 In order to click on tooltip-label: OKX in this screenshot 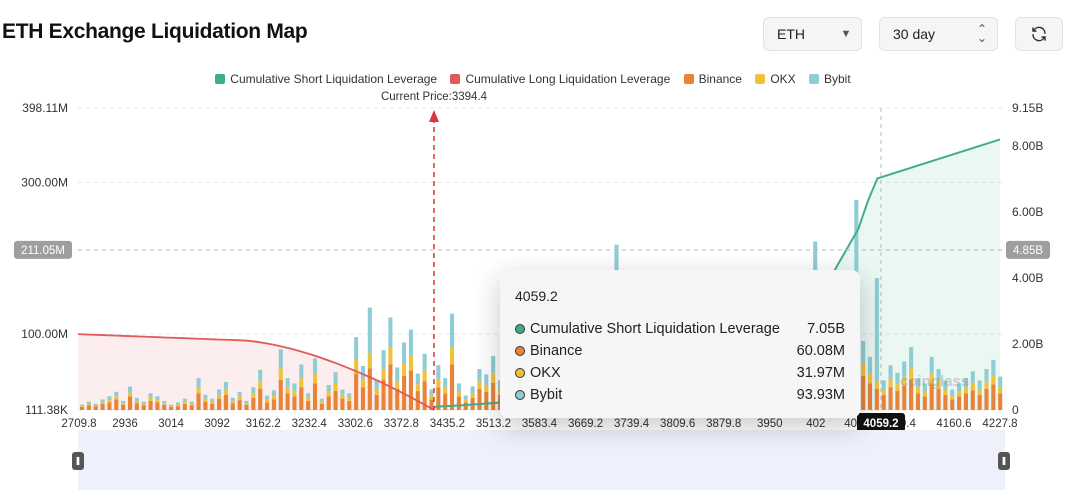, I will do `click(545, 373)`.